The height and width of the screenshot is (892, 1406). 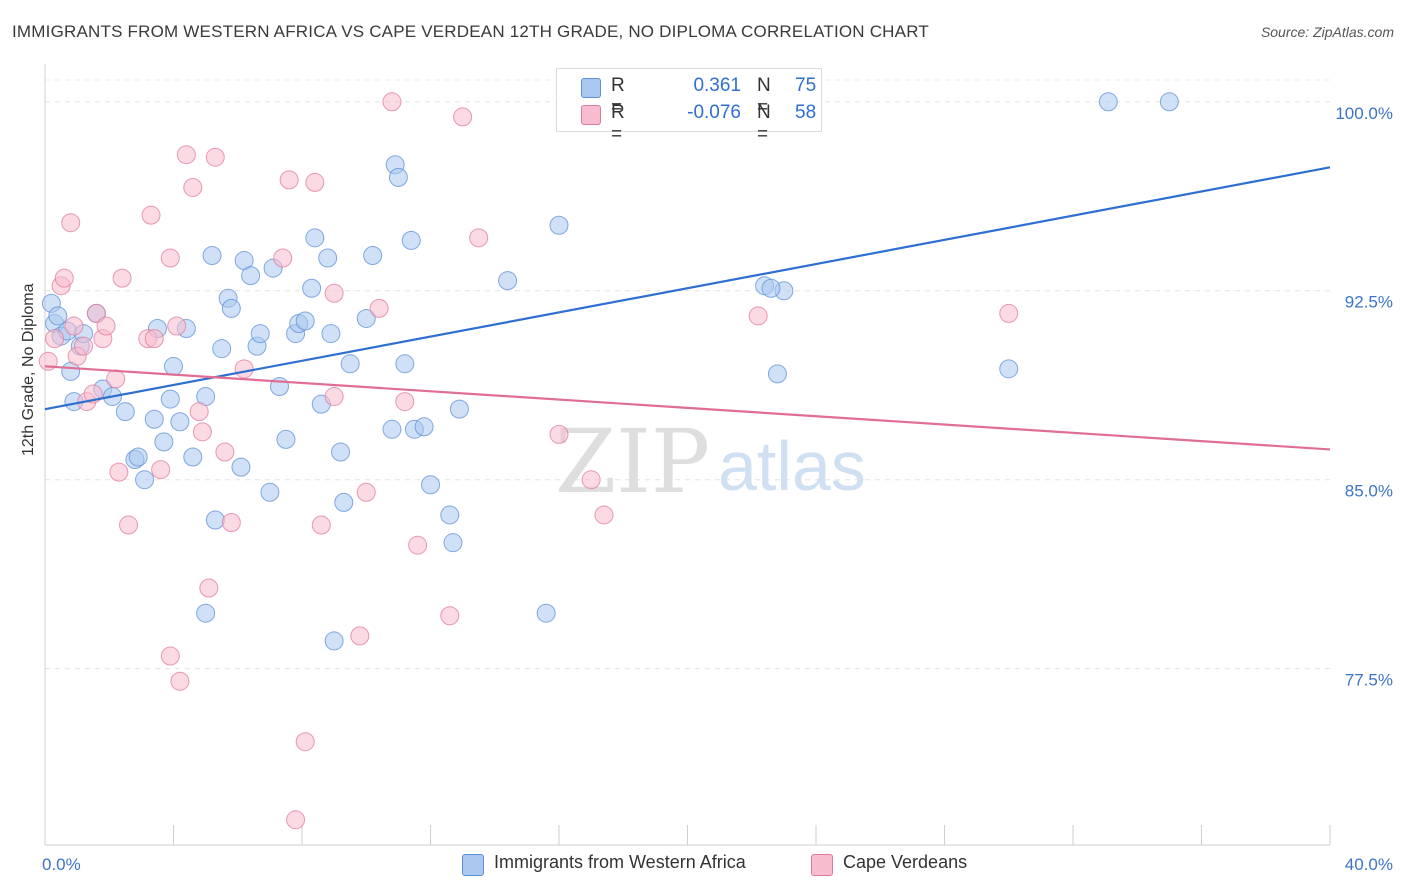 What do you see at coordinates (806, 85) in the screenshot?
I see `legend-n-value: 75` at bounding box center [806, 85].